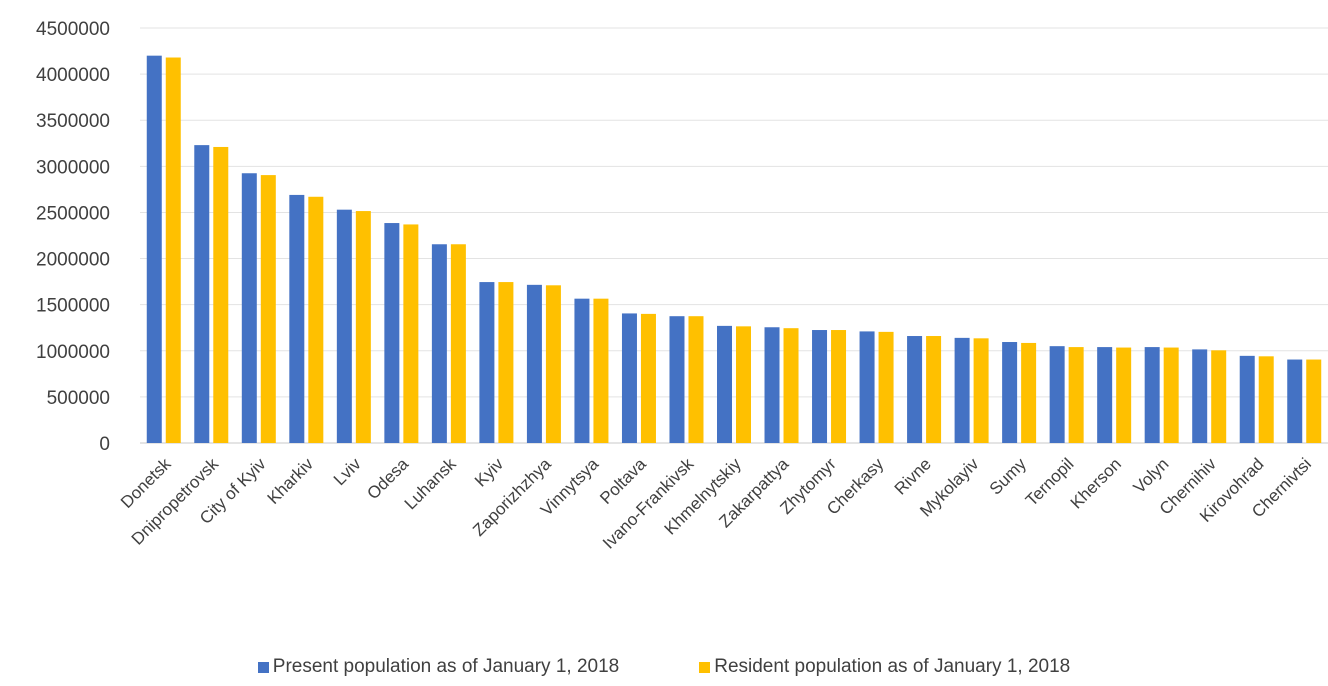 The image size is (1328, 686). What do you see at coordinates (73, 260) in the screenshot?
I see `y-tick-label: 2000000` at bounding box center [73, 260].